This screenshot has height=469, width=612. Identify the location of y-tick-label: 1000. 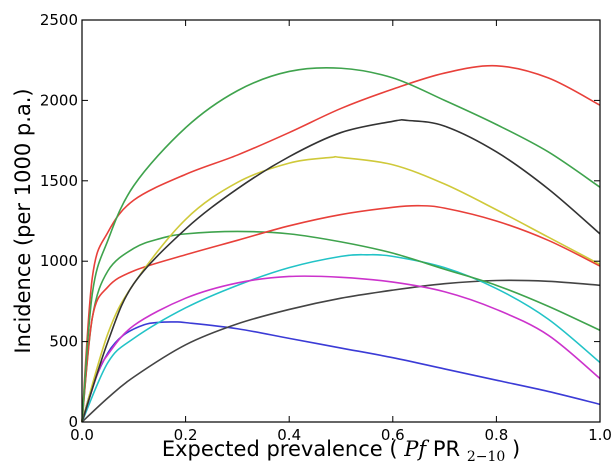
(59, 261).